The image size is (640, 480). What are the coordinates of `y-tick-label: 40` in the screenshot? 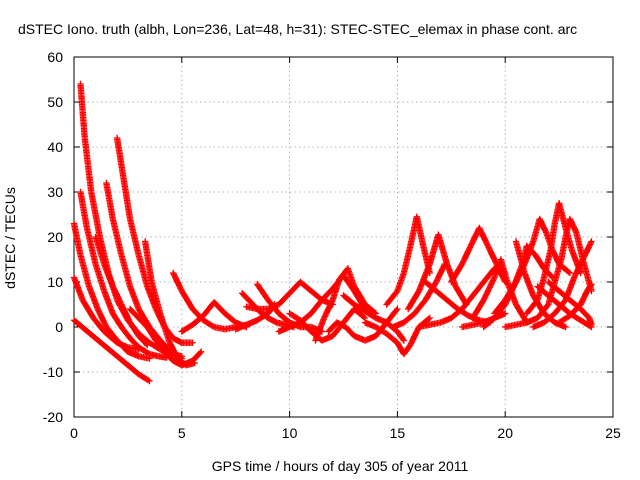 It's located at (55, 147).